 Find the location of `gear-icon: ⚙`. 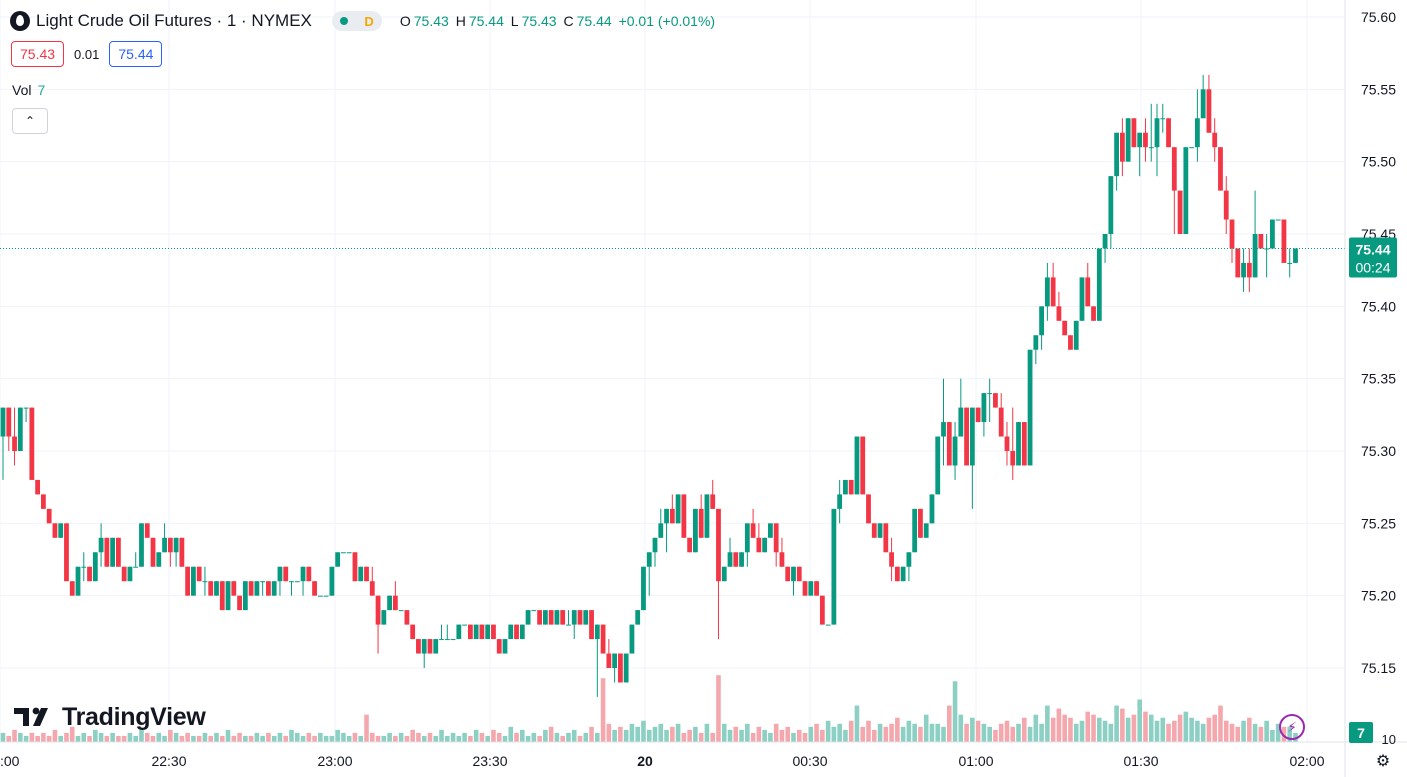

gear-icon: ⚙ is located at coordinates (1383, 761).